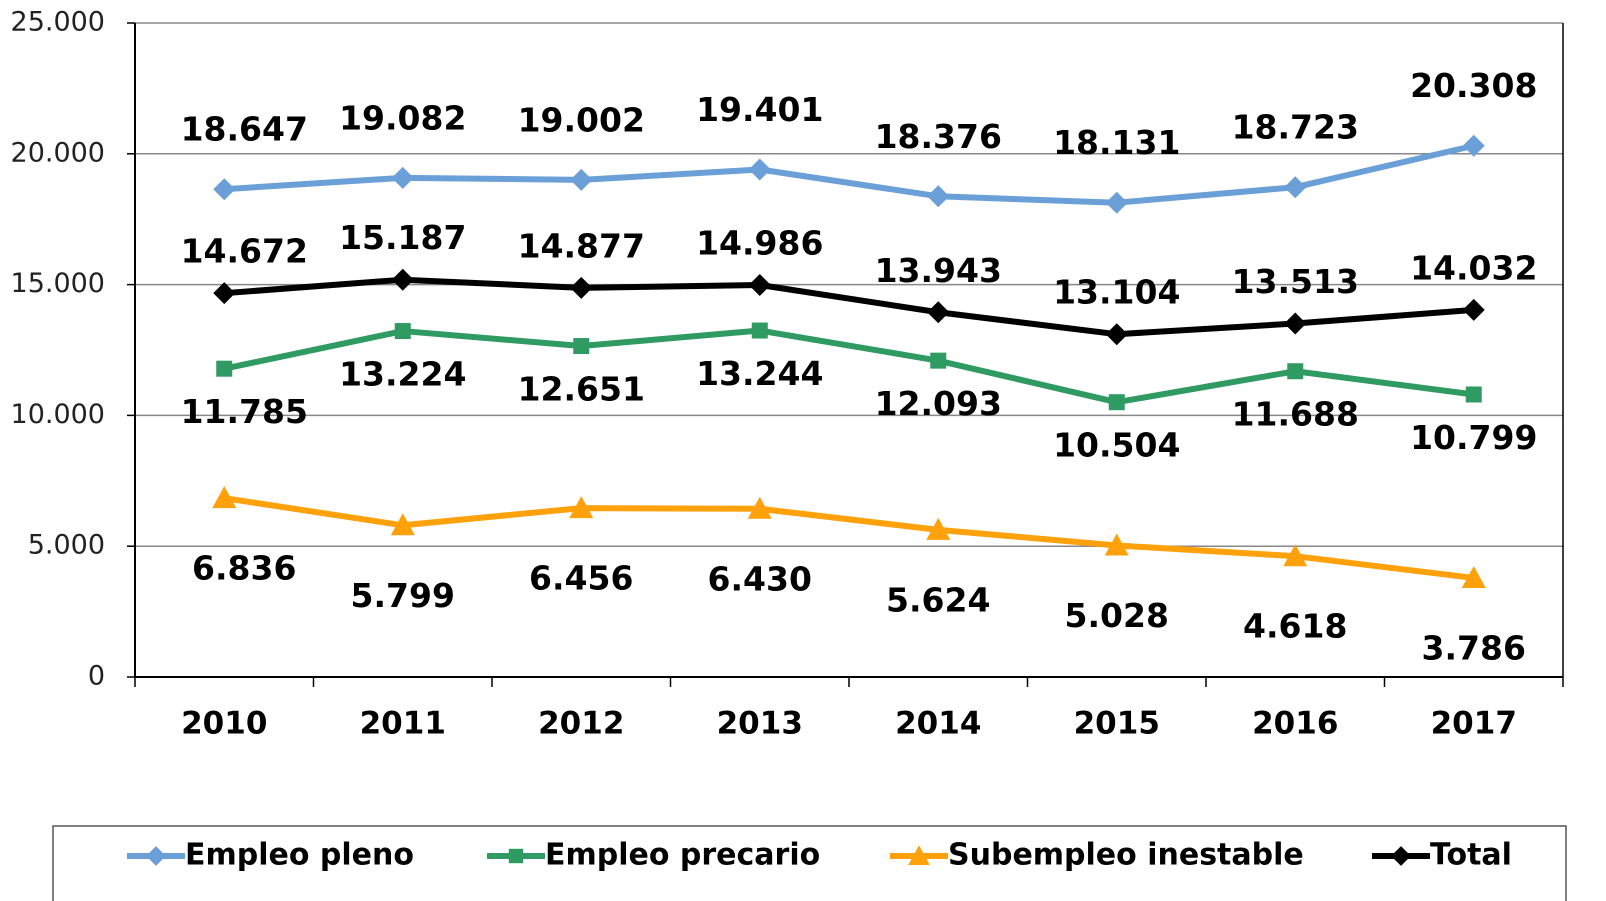 The width and height of the screenshot is (1606, 901). What do you see at coordinates (58, 414) in the screenshot?
I see `y-tick-label: 10.000` at bounding box center [58, 414].